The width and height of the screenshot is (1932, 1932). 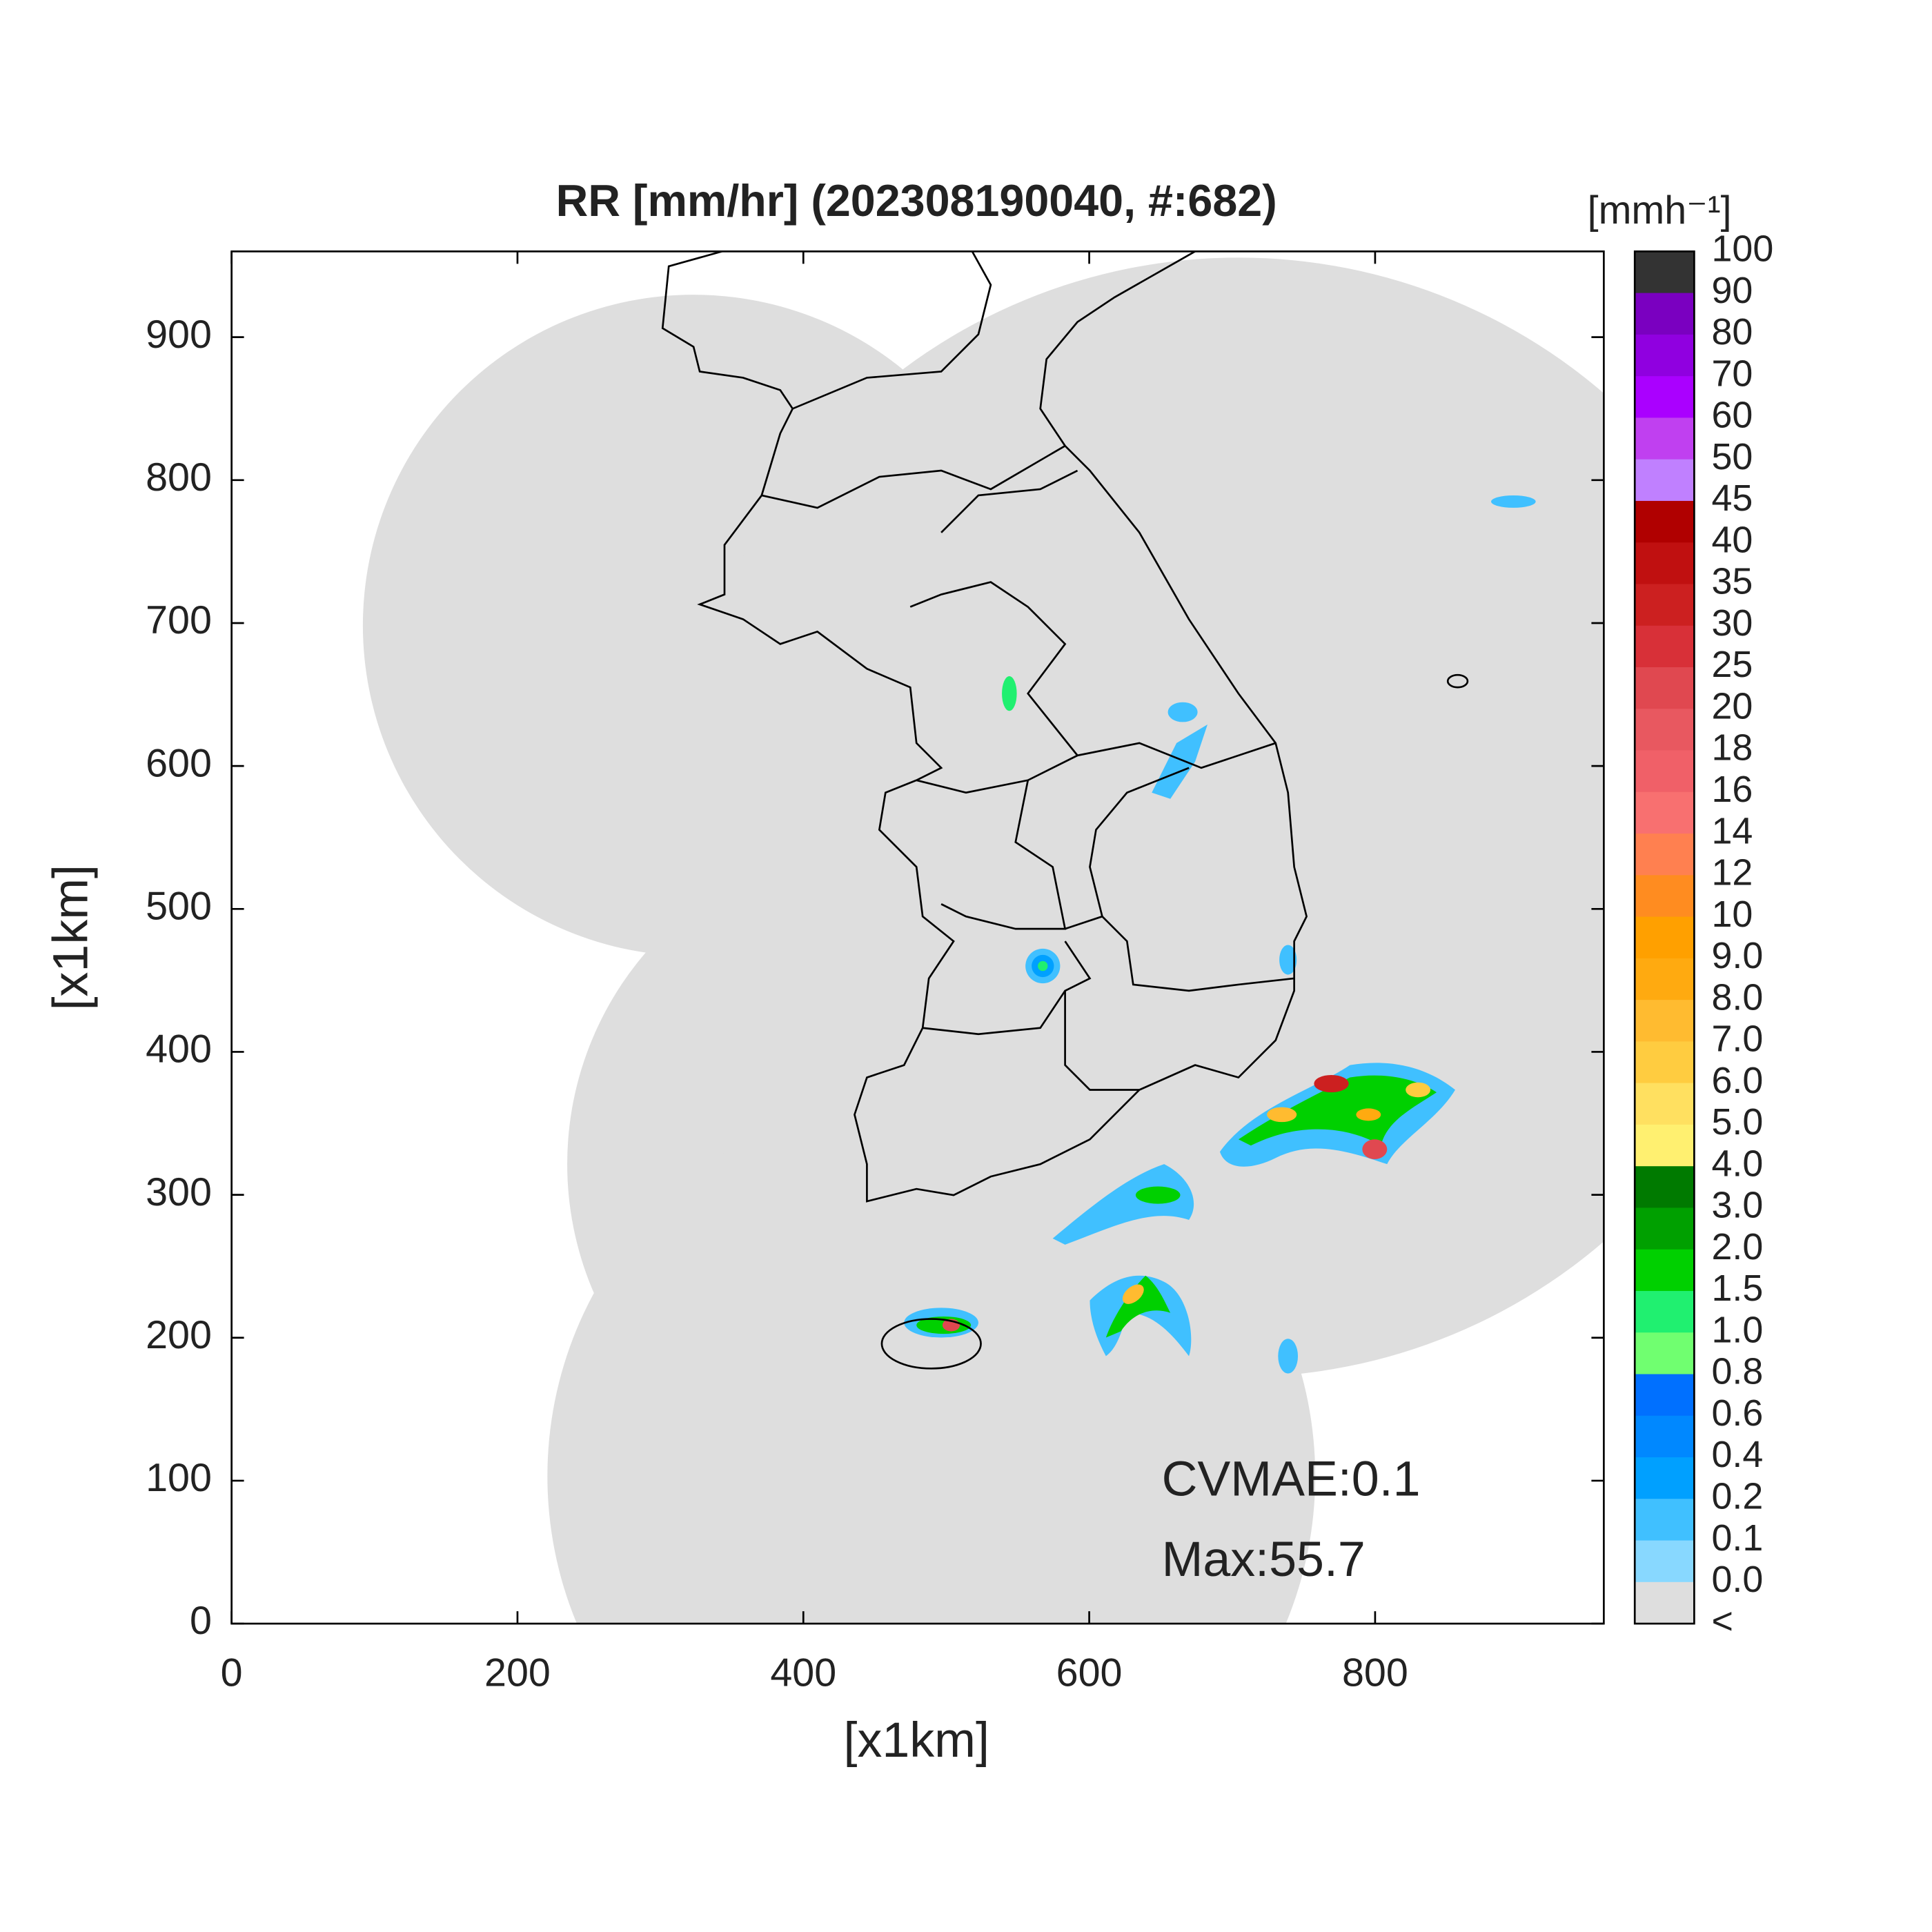 What do you see at coordinates (1732, 748) in the screenshot?
I see `colorbar-label: 18` at bounding box center [1732, 748].